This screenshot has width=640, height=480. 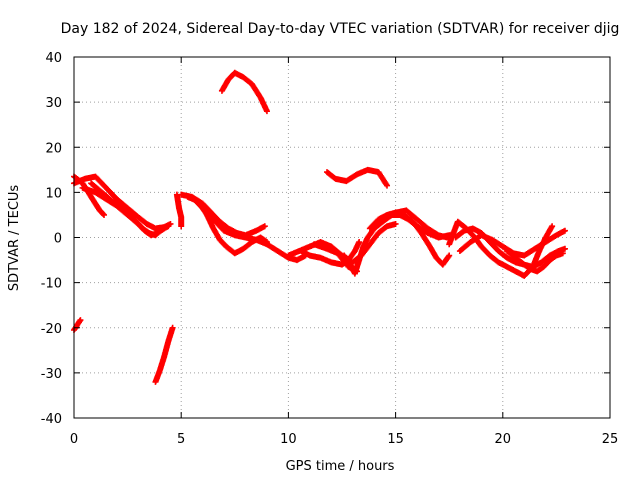 What do you see at coordinates (610, 439) in the screenshot?
I see `x-tick-label: 25` at bounding box center [610, 439].